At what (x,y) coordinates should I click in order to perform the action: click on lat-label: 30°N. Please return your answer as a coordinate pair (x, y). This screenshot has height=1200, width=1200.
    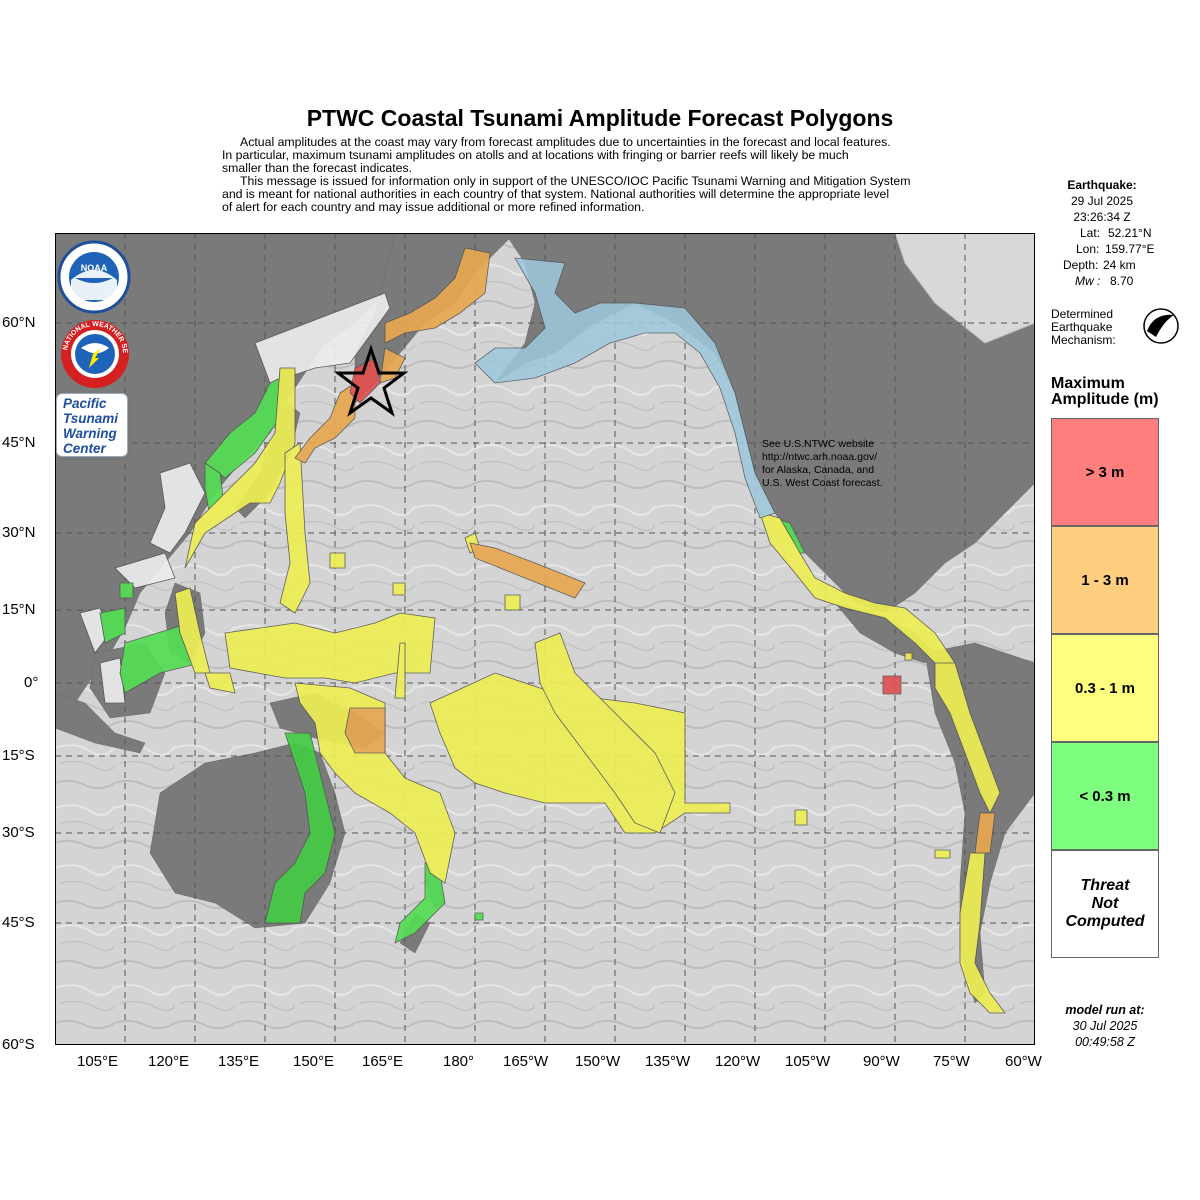
    Looking at the image, I should click on (19, 532).